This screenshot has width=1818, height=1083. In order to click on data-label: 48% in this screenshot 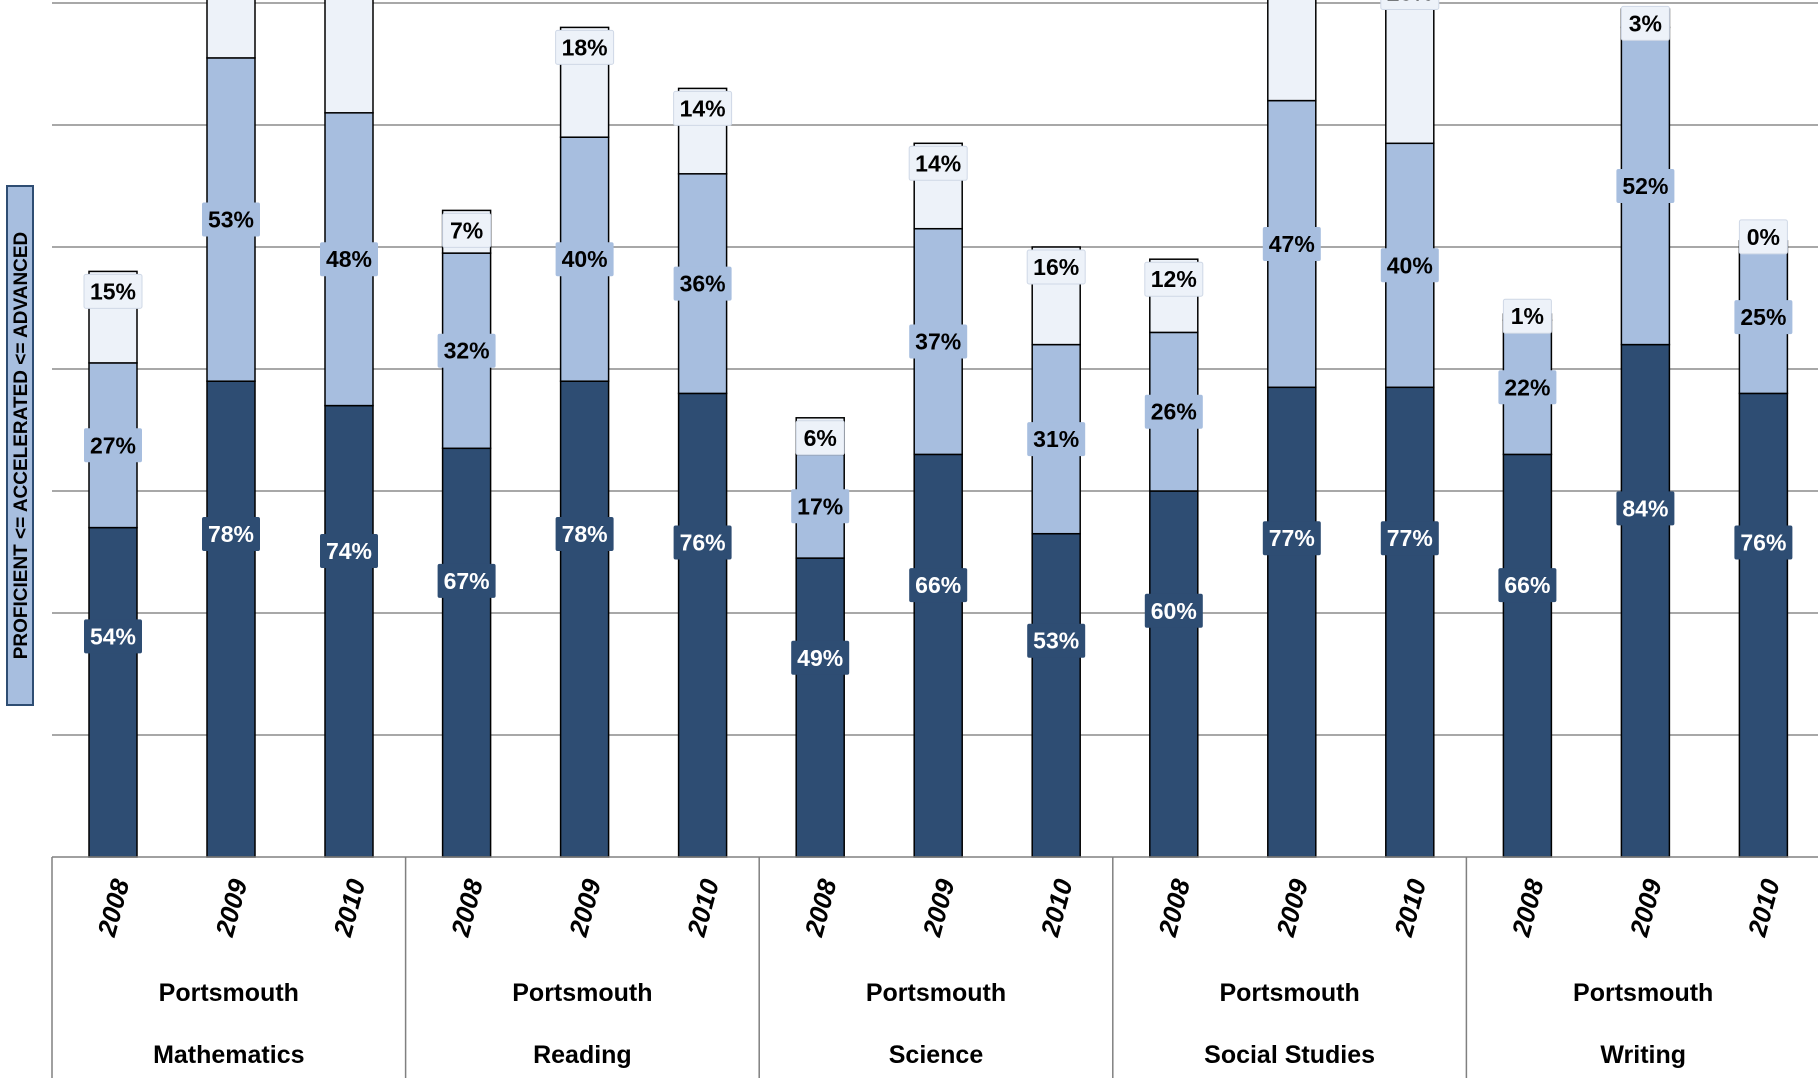, I will do `click(349, 259)`.